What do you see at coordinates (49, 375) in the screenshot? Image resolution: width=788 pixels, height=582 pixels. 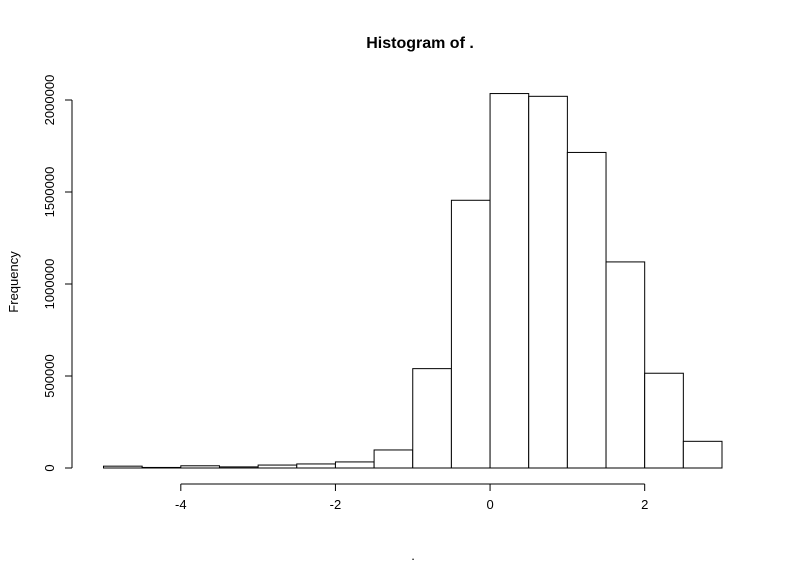 I see `y-tick-label: 500000` at bounding box center [49, 375].